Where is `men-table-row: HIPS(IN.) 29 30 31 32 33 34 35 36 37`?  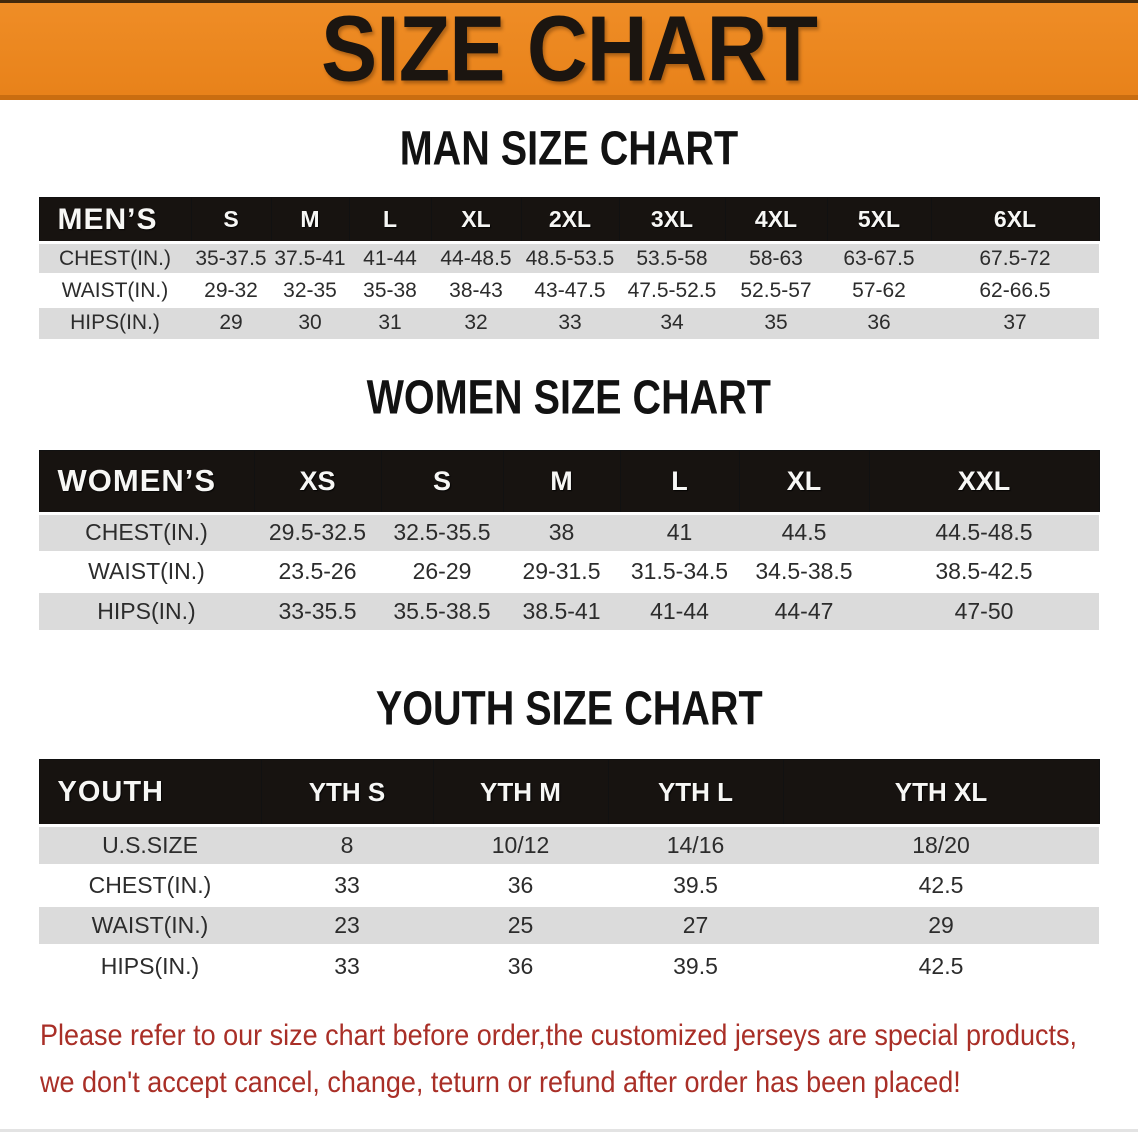 men-table-row: HIPS(IN.) 29 30 31 32 33 34 35 36 37 is located at coordinates (569, 322).